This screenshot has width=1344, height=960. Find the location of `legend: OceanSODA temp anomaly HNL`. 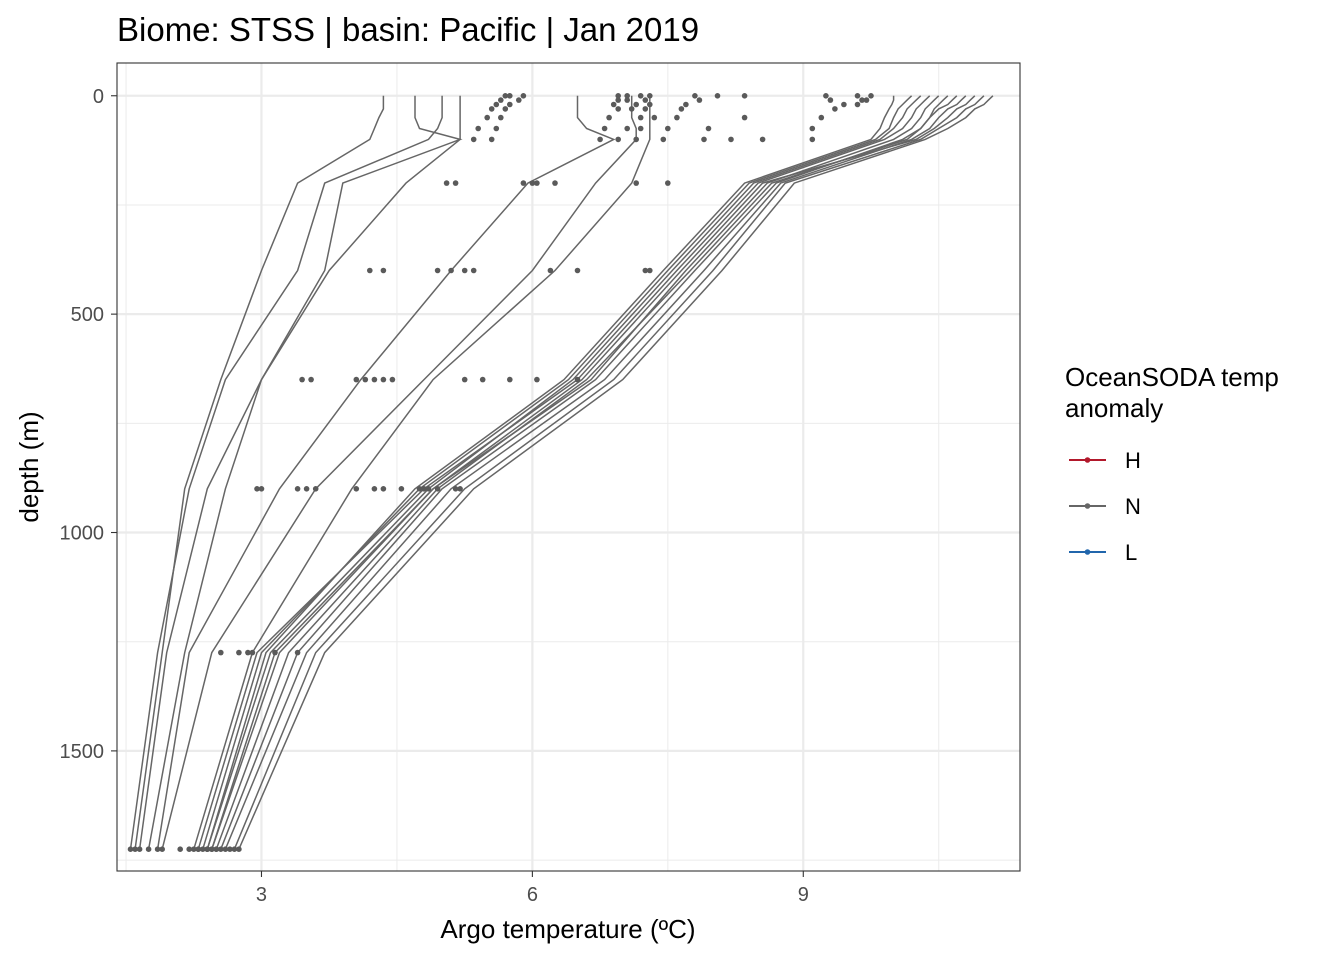

legend: OceanSODA temp anomaly HNL is located at coordinates (1172, 463).